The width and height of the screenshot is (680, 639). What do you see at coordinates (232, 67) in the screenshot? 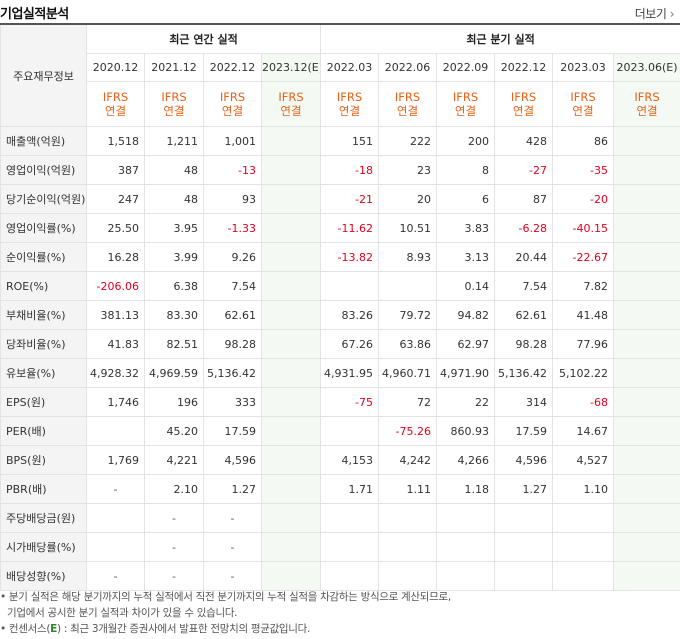
I see `period-header: 2022.12` at bounding box center [232, 67].